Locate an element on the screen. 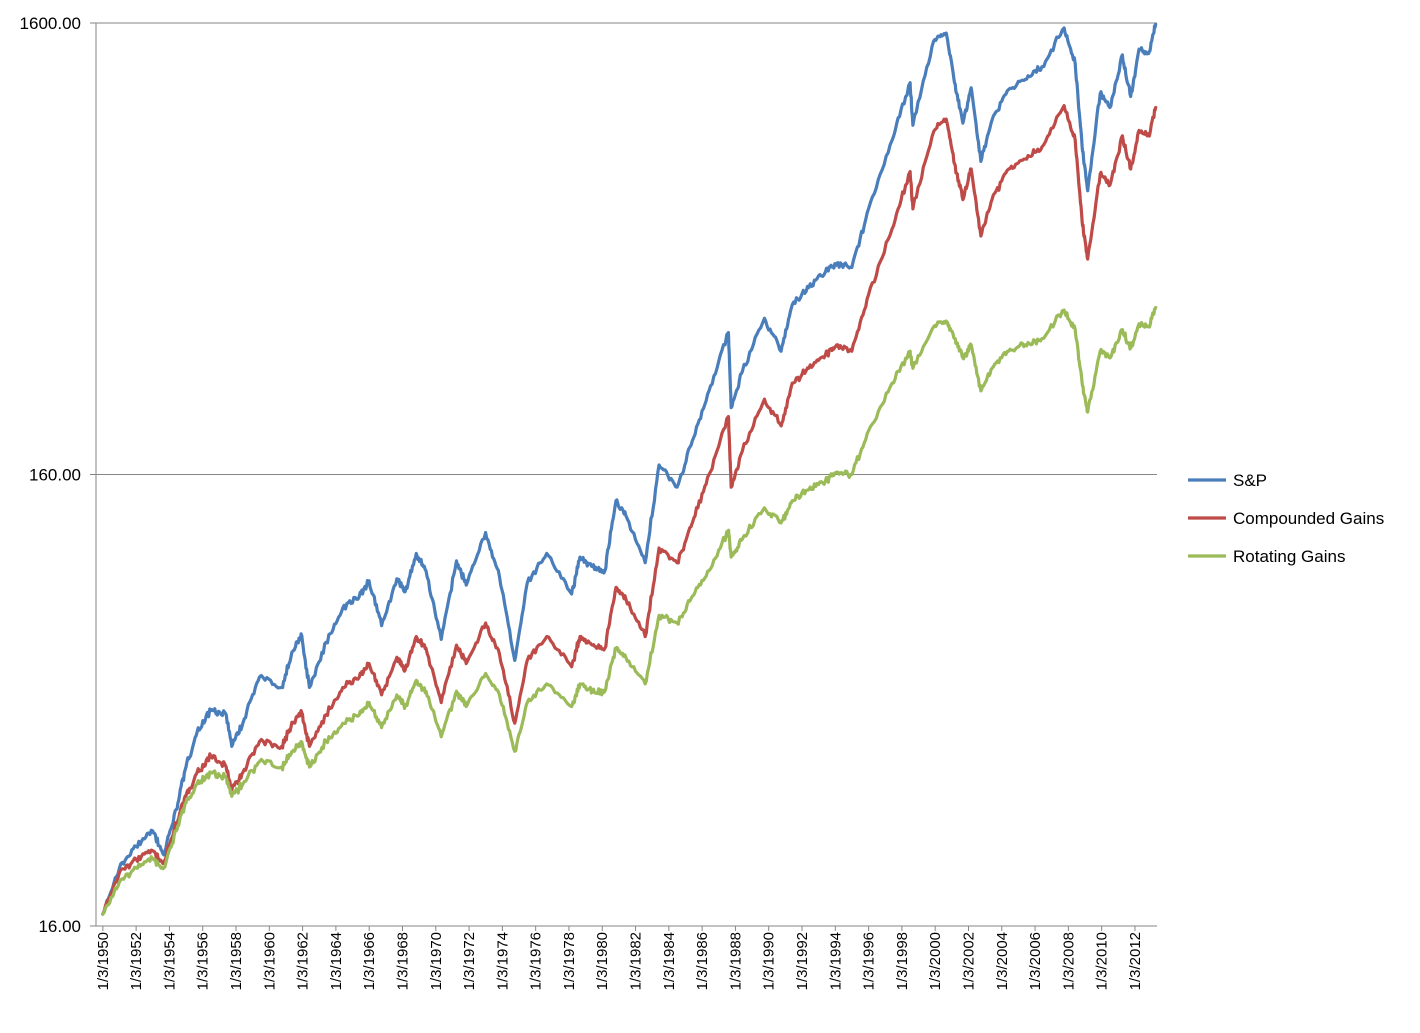 The image size is (1420, 1033). x-tick-label-24: 1/3/1998 is located at coordinates (902, 961).